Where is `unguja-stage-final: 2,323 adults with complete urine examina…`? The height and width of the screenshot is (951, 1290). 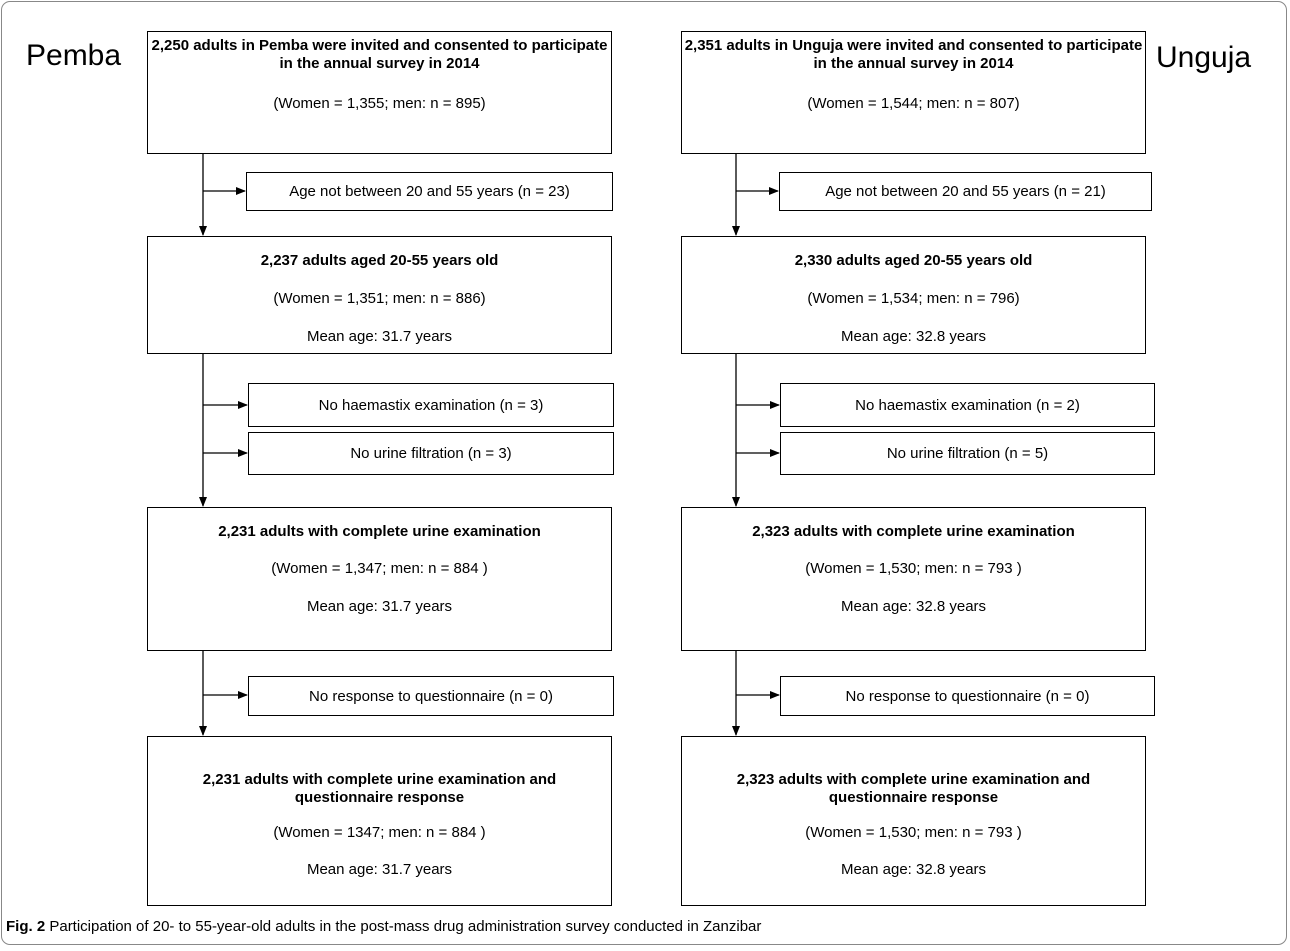 unguja-stage-final: 2,323 adults with complete urine examina… is located at coordinates (913, 821).